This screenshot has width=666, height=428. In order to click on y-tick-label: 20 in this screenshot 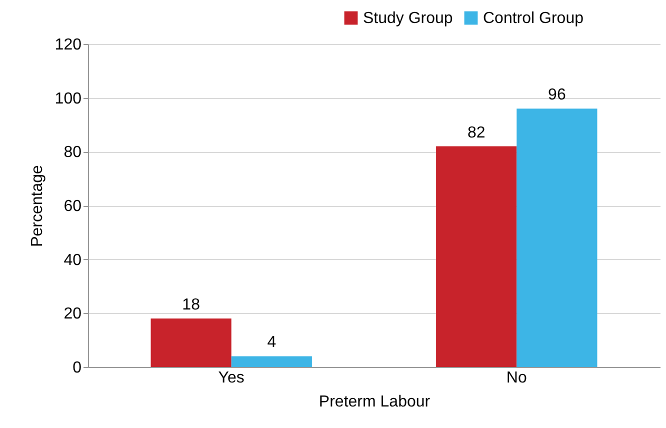, I will do `click(73, 314)`.